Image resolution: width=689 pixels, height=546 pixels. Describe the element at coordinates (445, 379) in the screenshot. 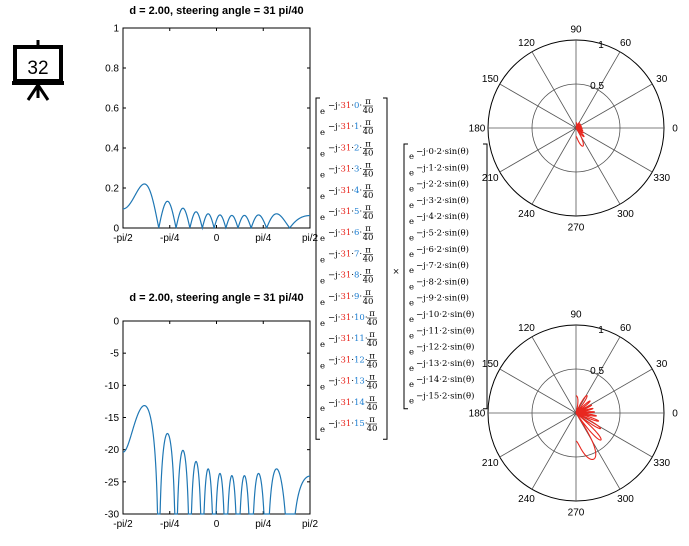

I see `array-exponent: −j·14·2·sin(θ)` at that location.